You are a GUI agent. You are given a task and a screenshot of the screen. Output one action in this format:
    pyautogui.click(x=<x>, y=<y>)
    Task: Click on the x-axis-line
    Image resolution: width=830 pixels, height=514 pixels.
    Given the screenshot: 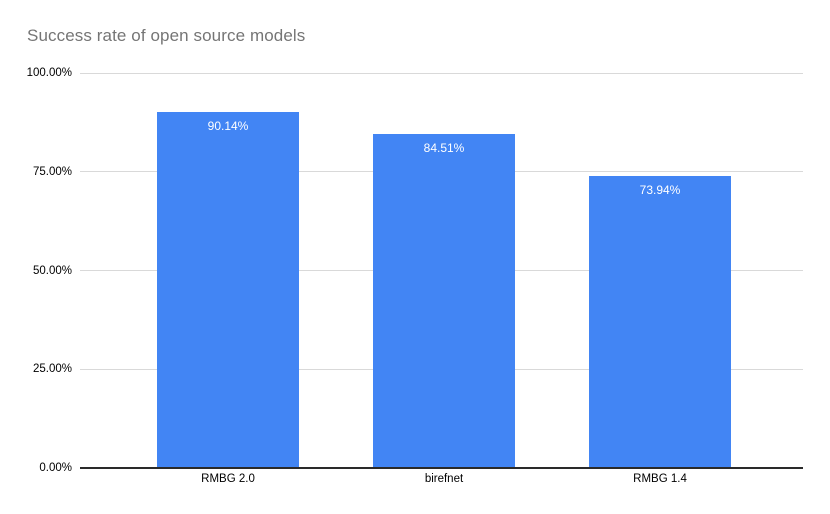 What is the action you would take?
    pyautogui.click(x=441, y=467)
    